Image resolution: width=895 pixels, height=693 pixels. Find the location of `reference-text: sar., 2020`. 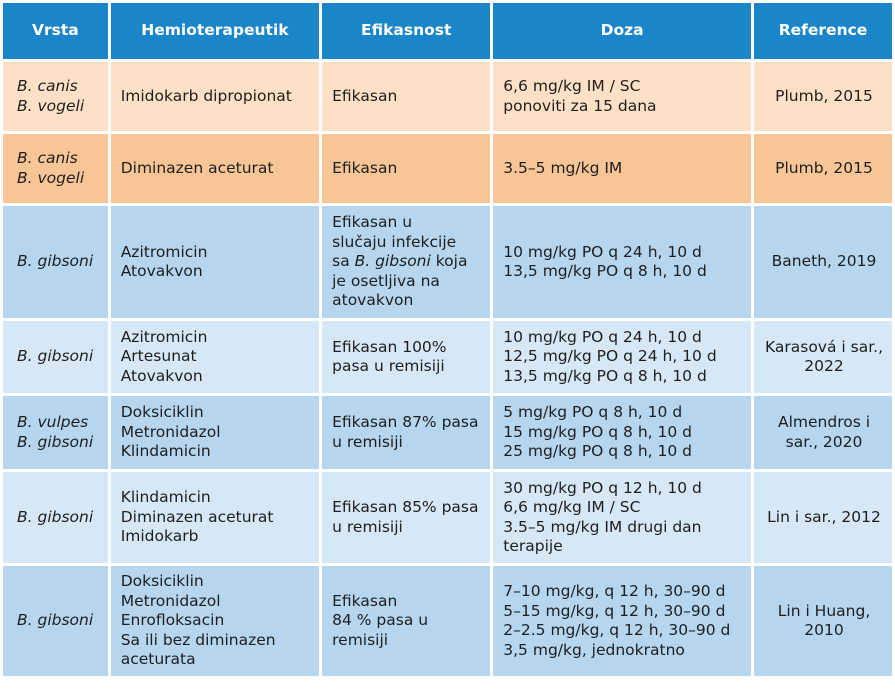

reference-text: sar., 2020 is located at coordinates (824, 441).